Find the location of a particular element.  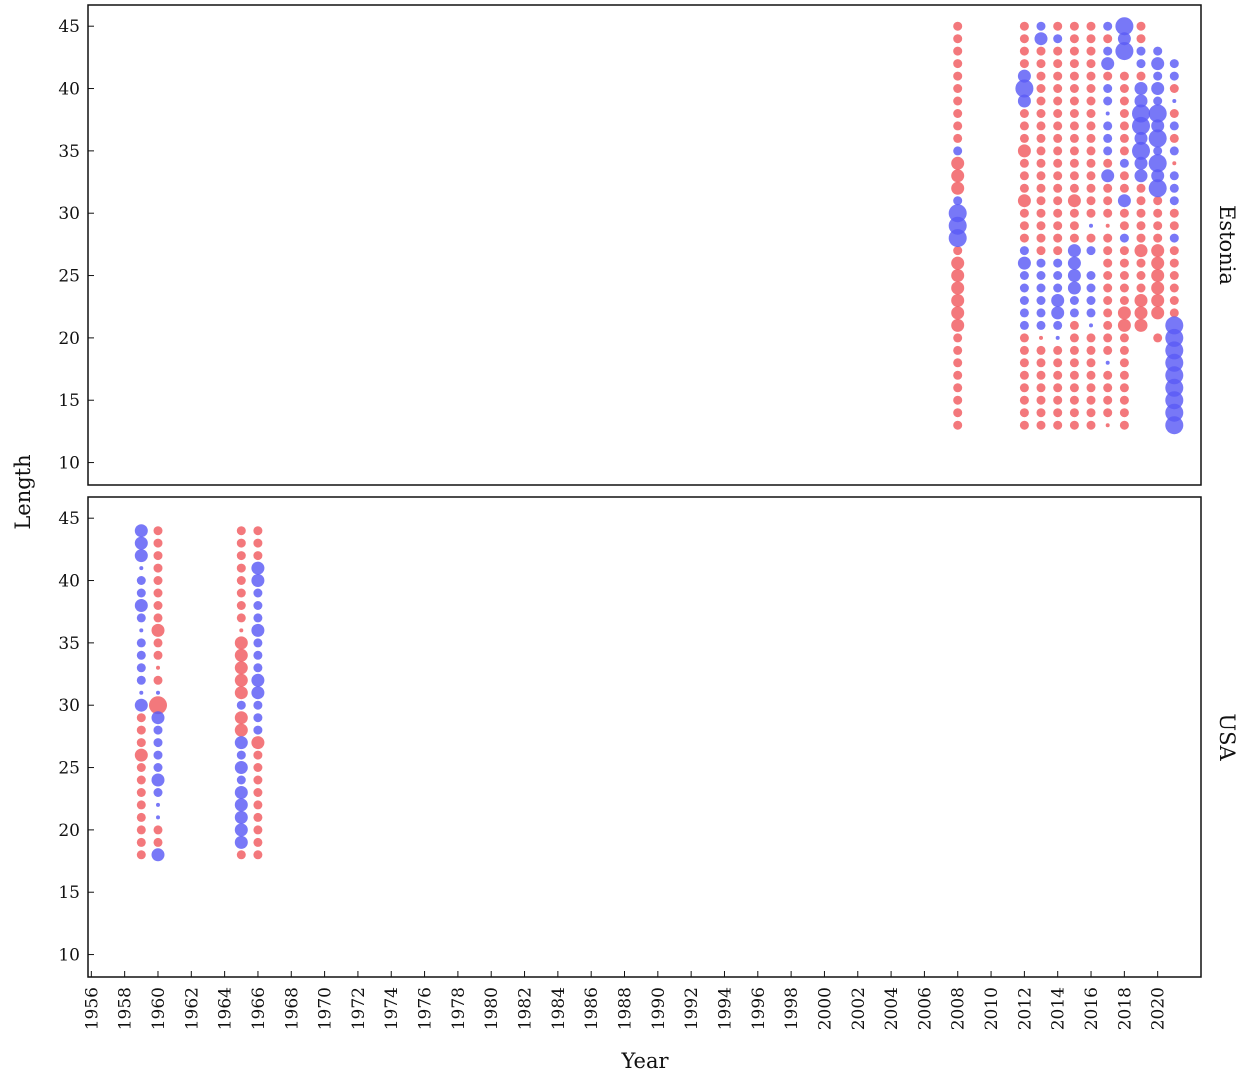

x-tick-label: 2004 is located at coordinates (892, 1008).